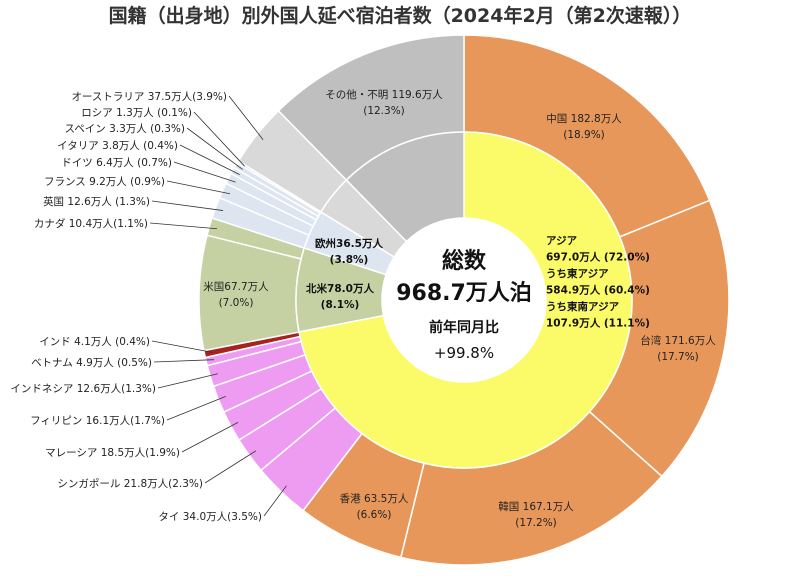  What do you see at coordinates (349, 243) in the screenshot?
I see `inner-label-slice-2-0: 欧州36.5万人` at bounding box center [349, 243].